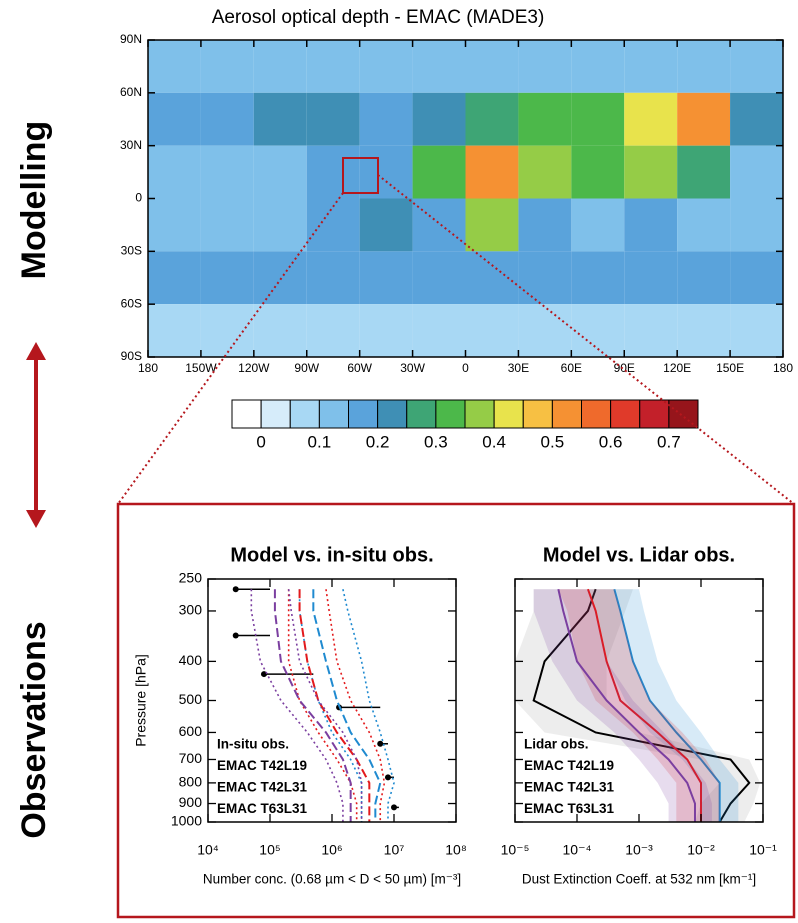 This screenshot has height=923, width=798. I want to click on y-tick-label: 30S, so click(131, 251).